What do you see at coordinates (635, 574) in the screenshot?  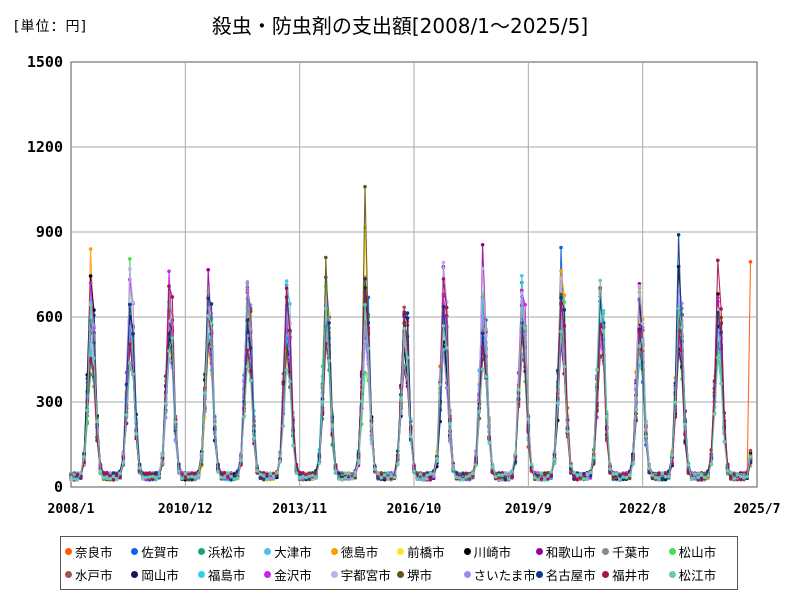 I see `legend-item: 福井市` at bounding box center [635, 574].